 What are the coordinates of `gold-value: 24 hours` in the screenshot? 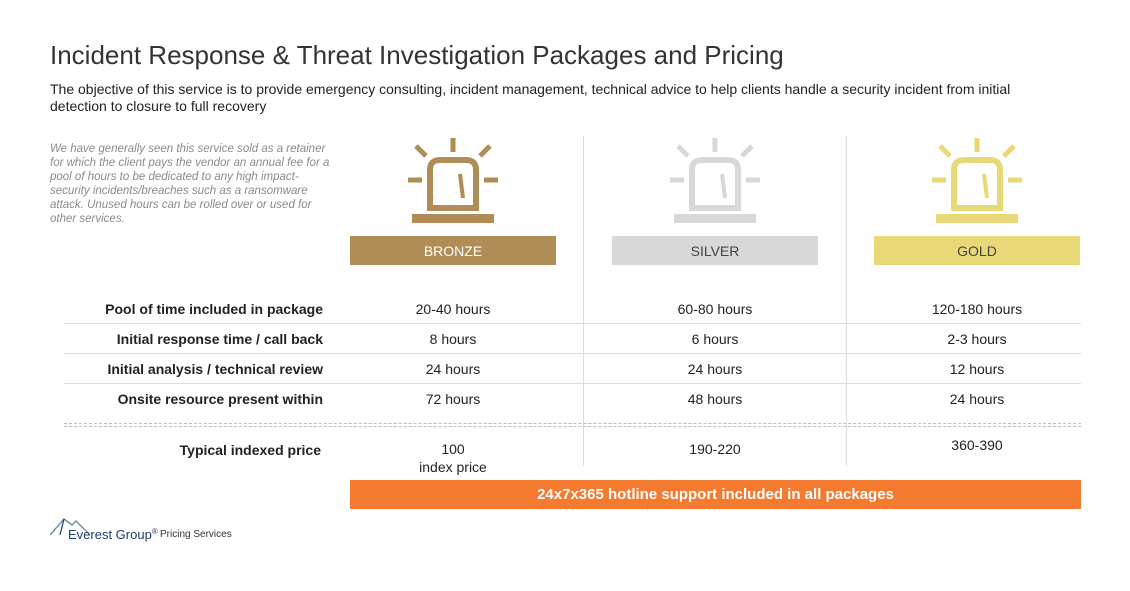 It's located at (977, 399).